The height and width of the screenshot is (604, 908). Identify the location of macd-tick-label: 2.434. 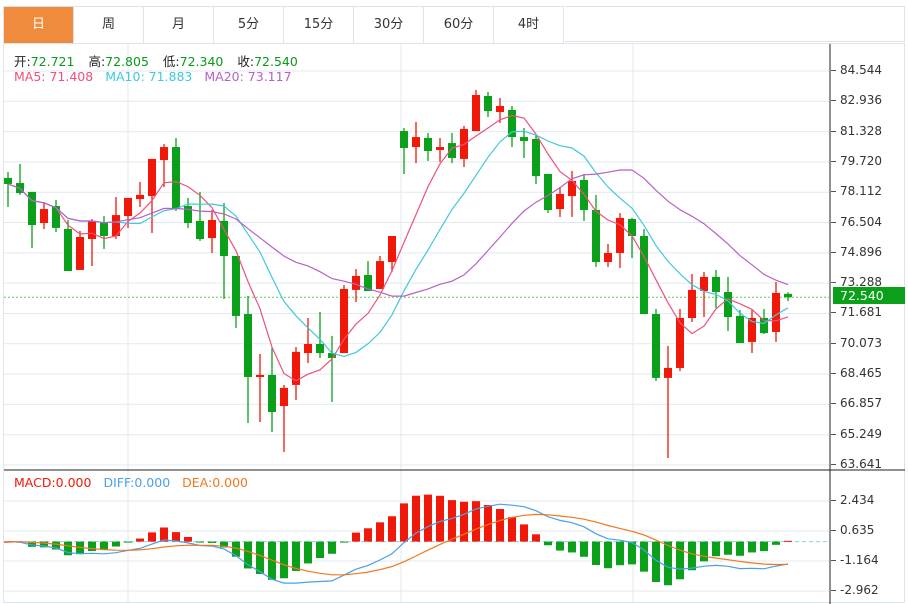
(852, 499).